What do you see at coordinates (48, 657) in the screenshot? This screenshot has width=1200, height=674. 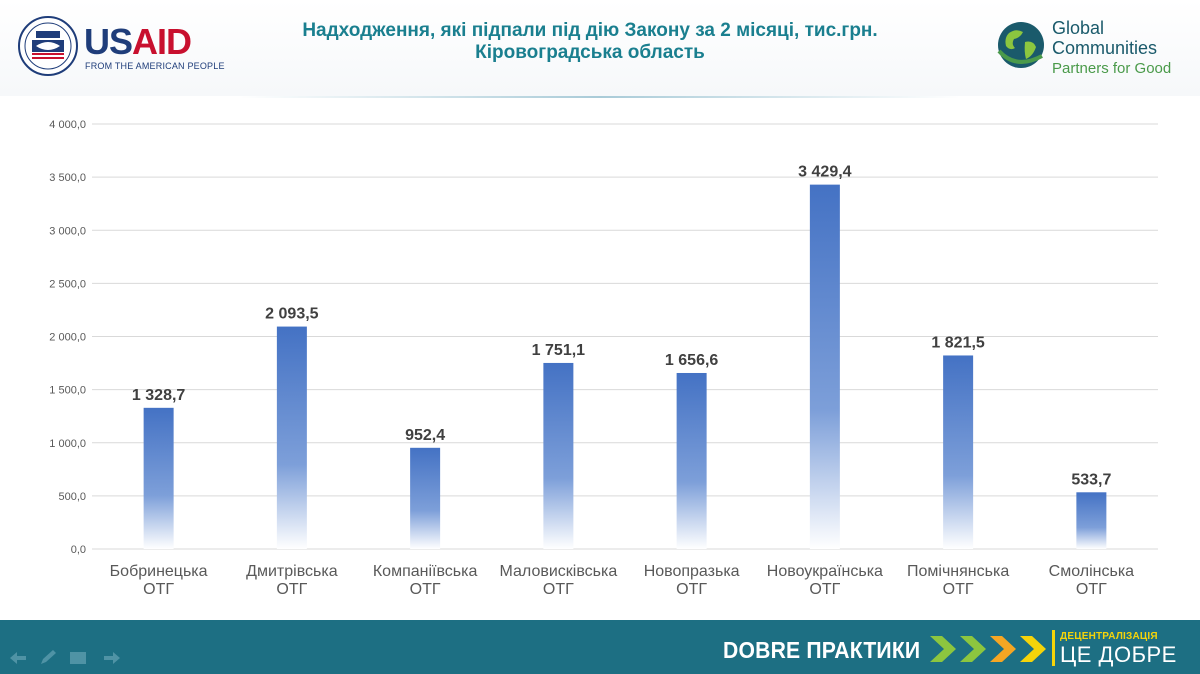 I see `pen-icon` at bounding box center [48, 657].